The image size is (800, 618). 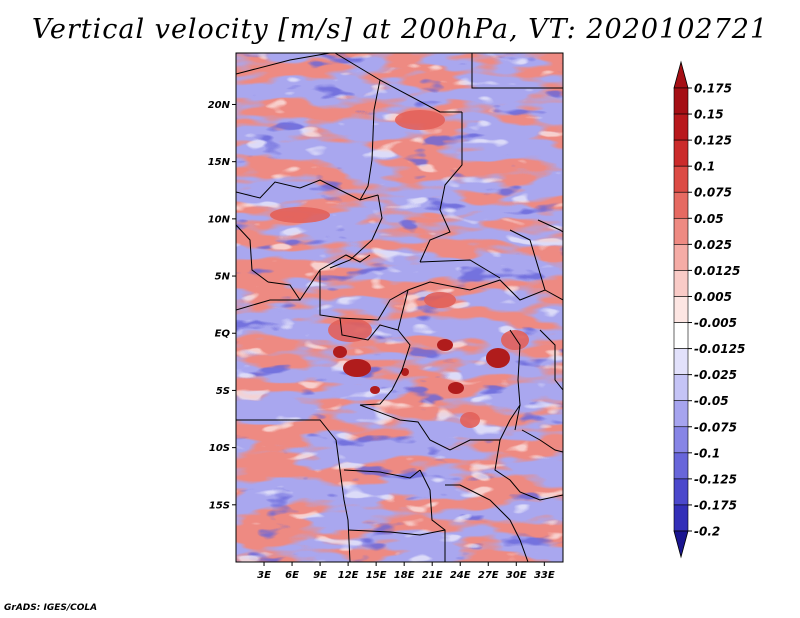 I want to click on lon-tick-label: 33E, so click(x=544, y=575).